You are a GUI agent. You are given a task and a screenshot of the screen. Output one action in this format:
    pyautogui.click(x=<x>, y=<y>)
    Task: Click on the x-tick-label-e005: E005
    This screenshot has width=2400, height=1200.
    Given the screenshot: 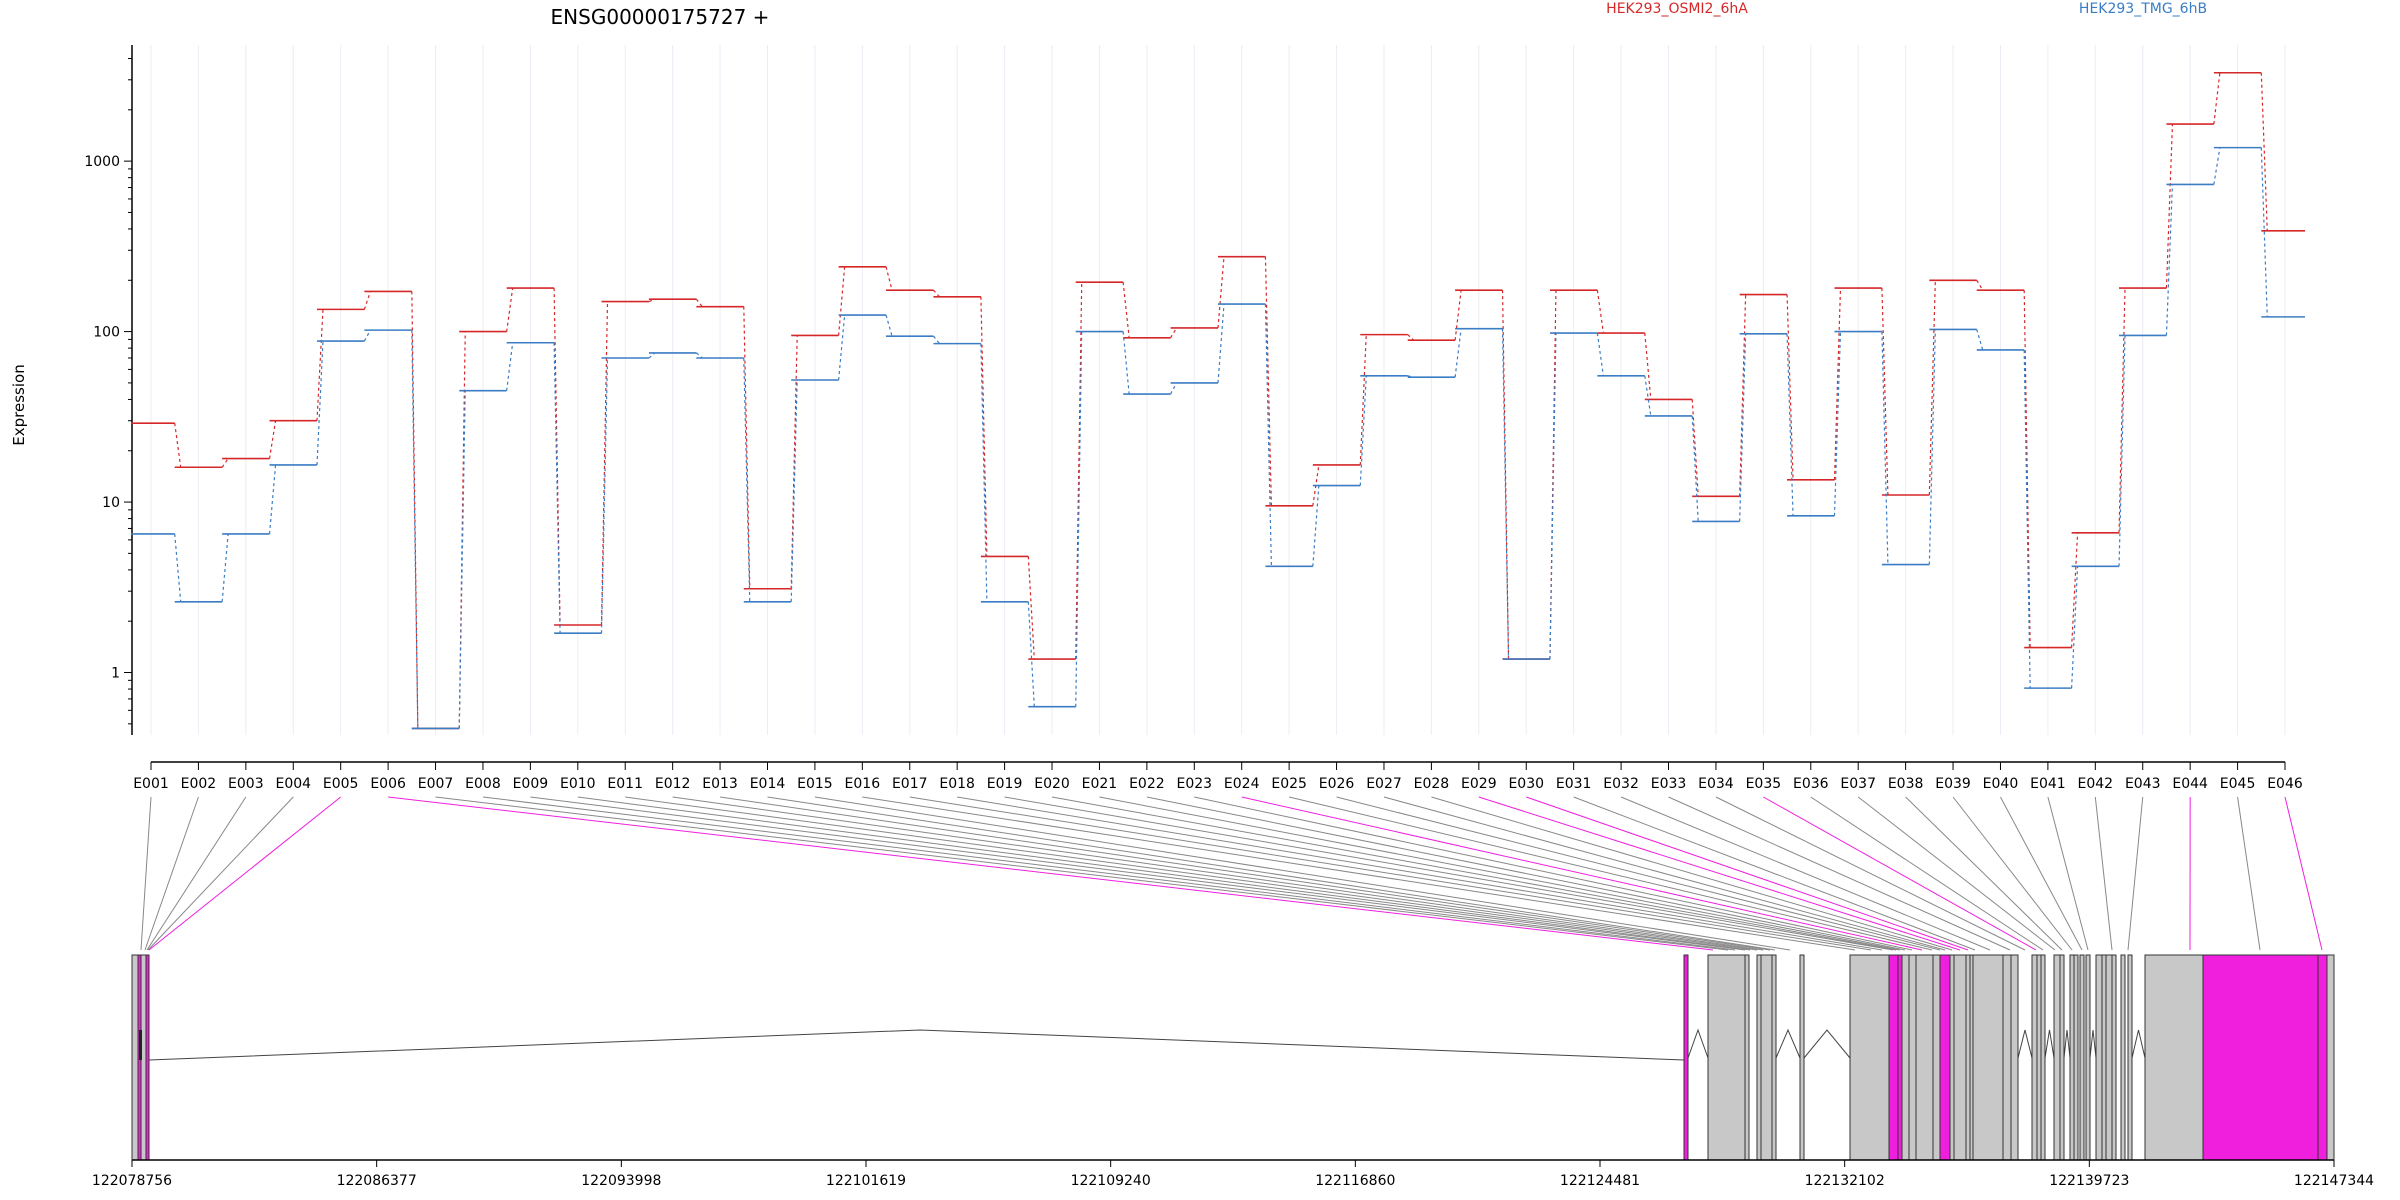 What is the action you would take?
    pyautogui.click(x=341, y=784)
    